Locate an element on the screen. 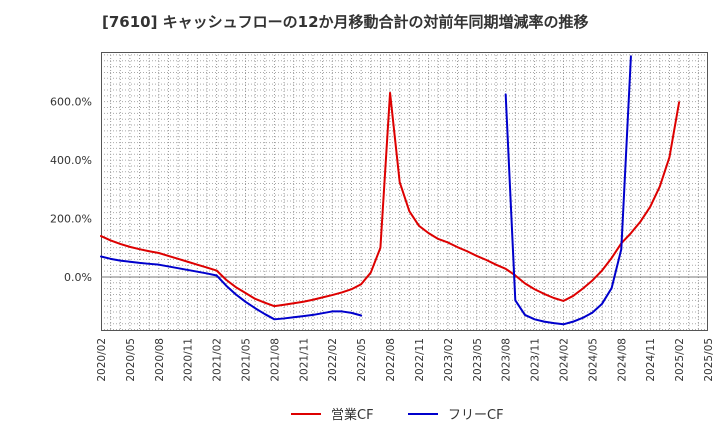 The image size is (720, 440). x-tick-label: 2025/02 is located at coordinates (680, 360).